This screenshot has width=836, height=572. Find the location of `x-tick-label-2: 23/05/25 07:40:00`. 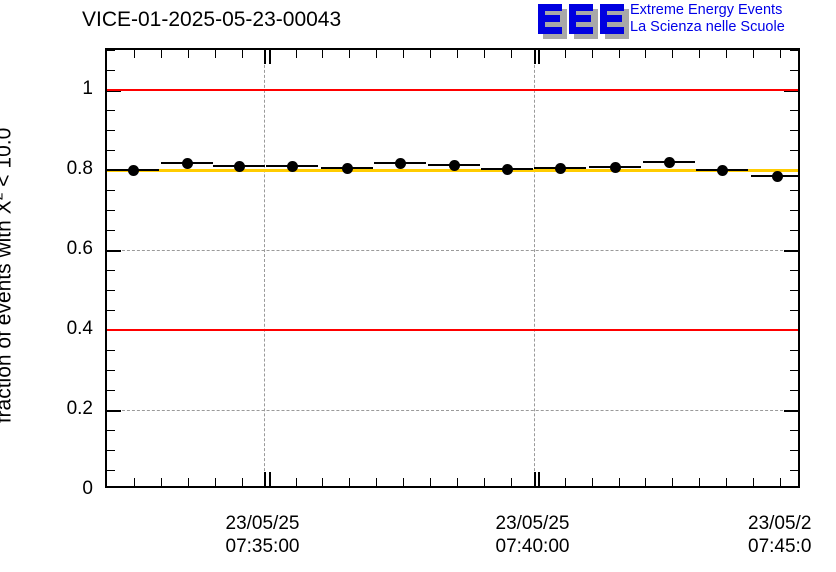

x-tick-label-2: 23/05/25 07:40:00 is located at coordinates (532, 535).